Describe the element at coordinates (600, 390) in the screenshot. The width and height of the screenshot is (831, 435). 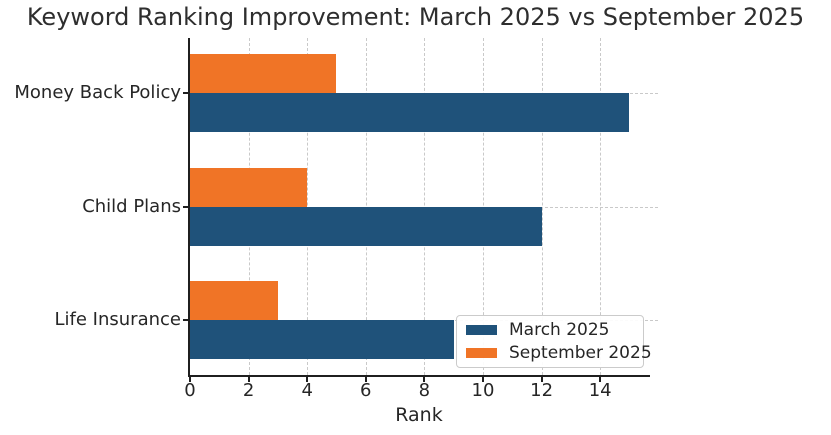
I see `x-tick-label: 14` at that location.